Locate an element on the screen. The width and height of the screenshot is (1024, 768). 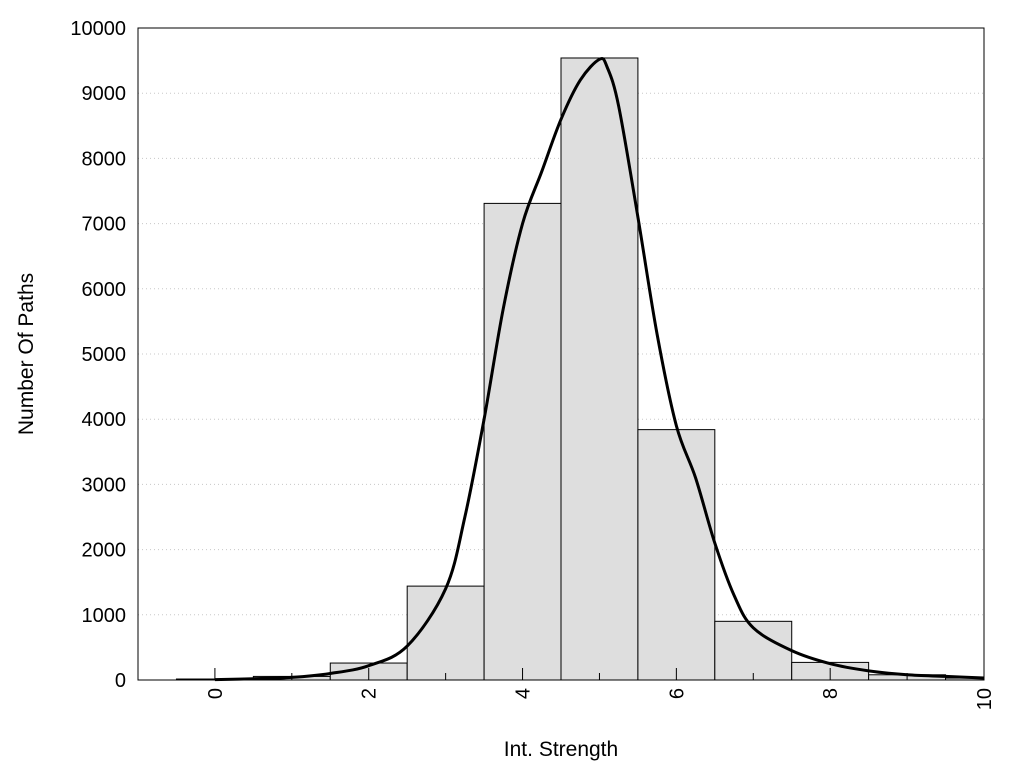
y-tick-label: 10000 is located at coordinates (98, 29).